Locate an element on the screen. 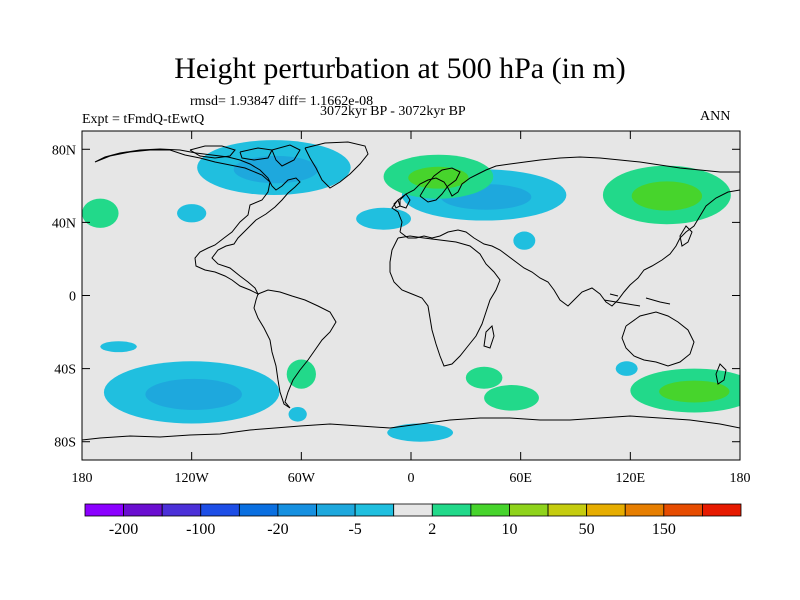 The height and width of the screenshot is (600, 800). indian-ocean-positive is located at coordinates (511, 398).